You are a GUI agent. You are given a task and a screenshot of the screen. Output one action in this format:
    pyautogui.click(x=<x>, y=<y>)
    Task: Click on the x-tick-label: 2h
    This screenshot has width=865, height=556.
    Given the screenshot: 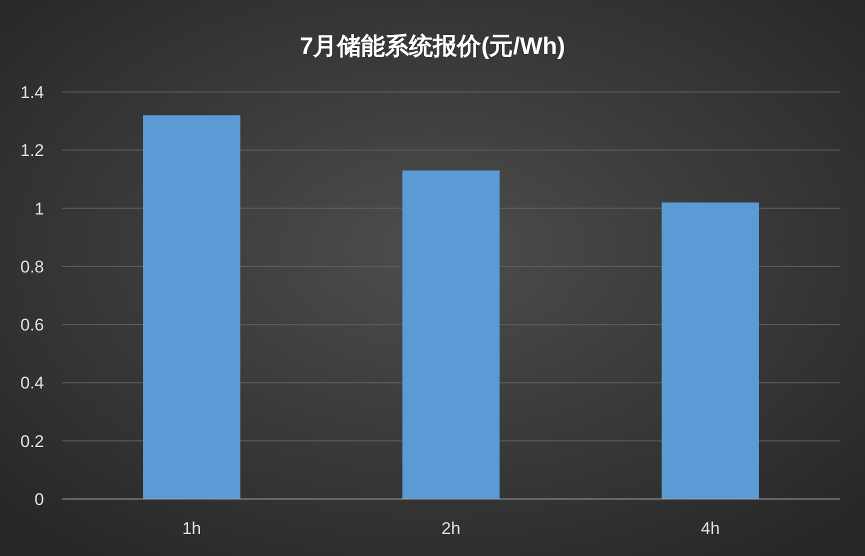 What is the action you would take?
    pyautogui.click(x=451, y=528)
    